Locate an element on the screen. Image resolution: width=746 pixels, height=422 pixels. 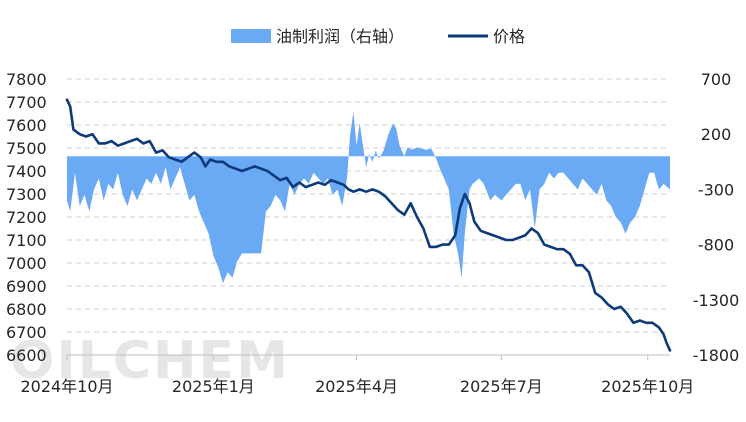
y-right-tick-label: -1800 is located at coordinates (716, 355).